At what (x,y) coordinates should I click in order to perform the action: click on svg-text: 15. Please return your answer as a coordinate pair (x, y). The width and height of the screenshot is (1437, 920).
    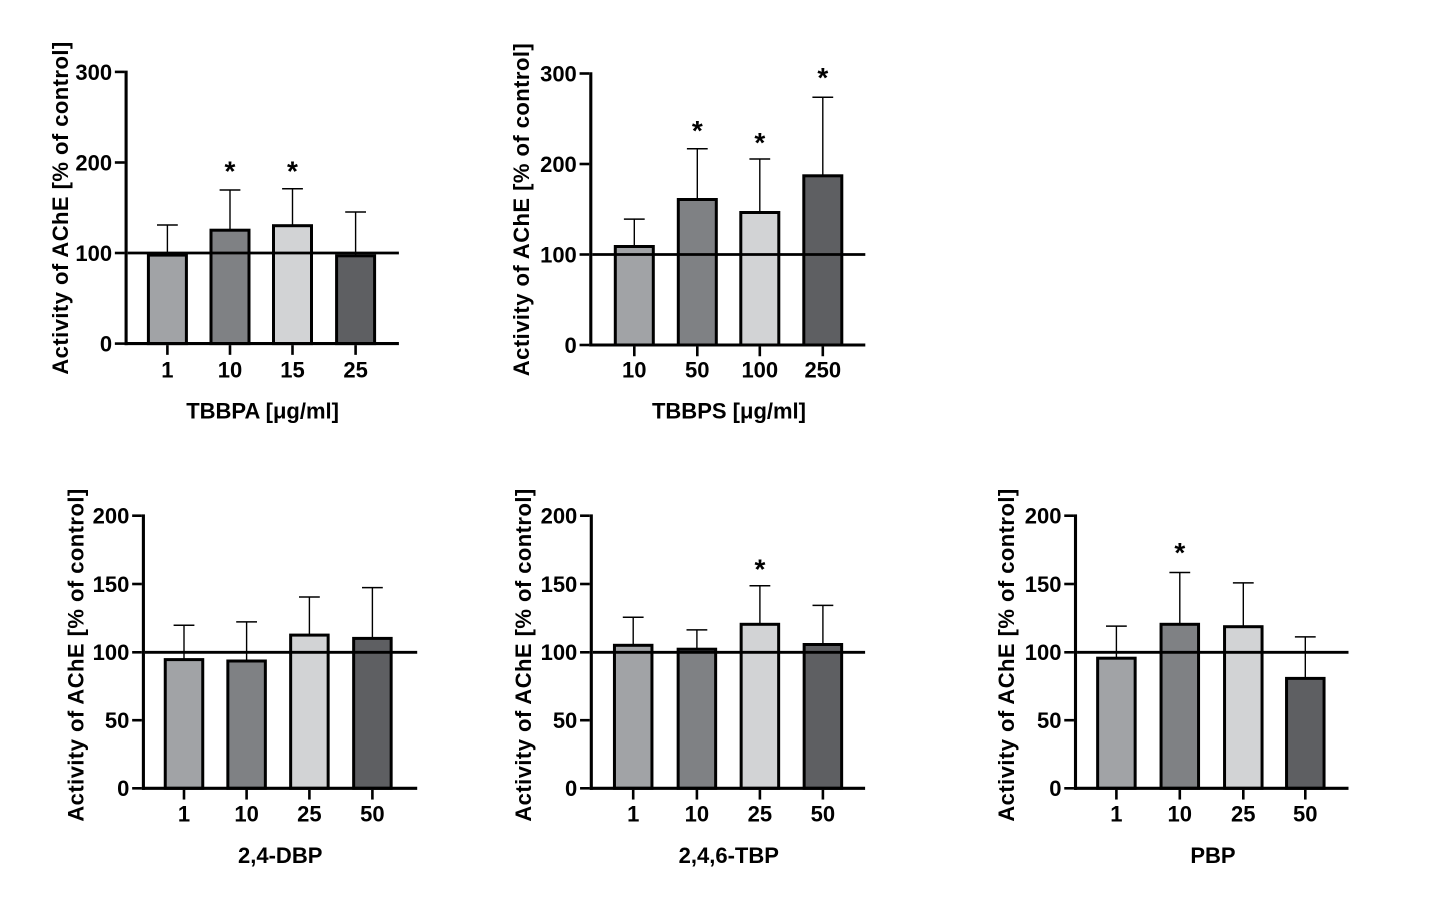
    Looking at the image, I should click on (292, 370).